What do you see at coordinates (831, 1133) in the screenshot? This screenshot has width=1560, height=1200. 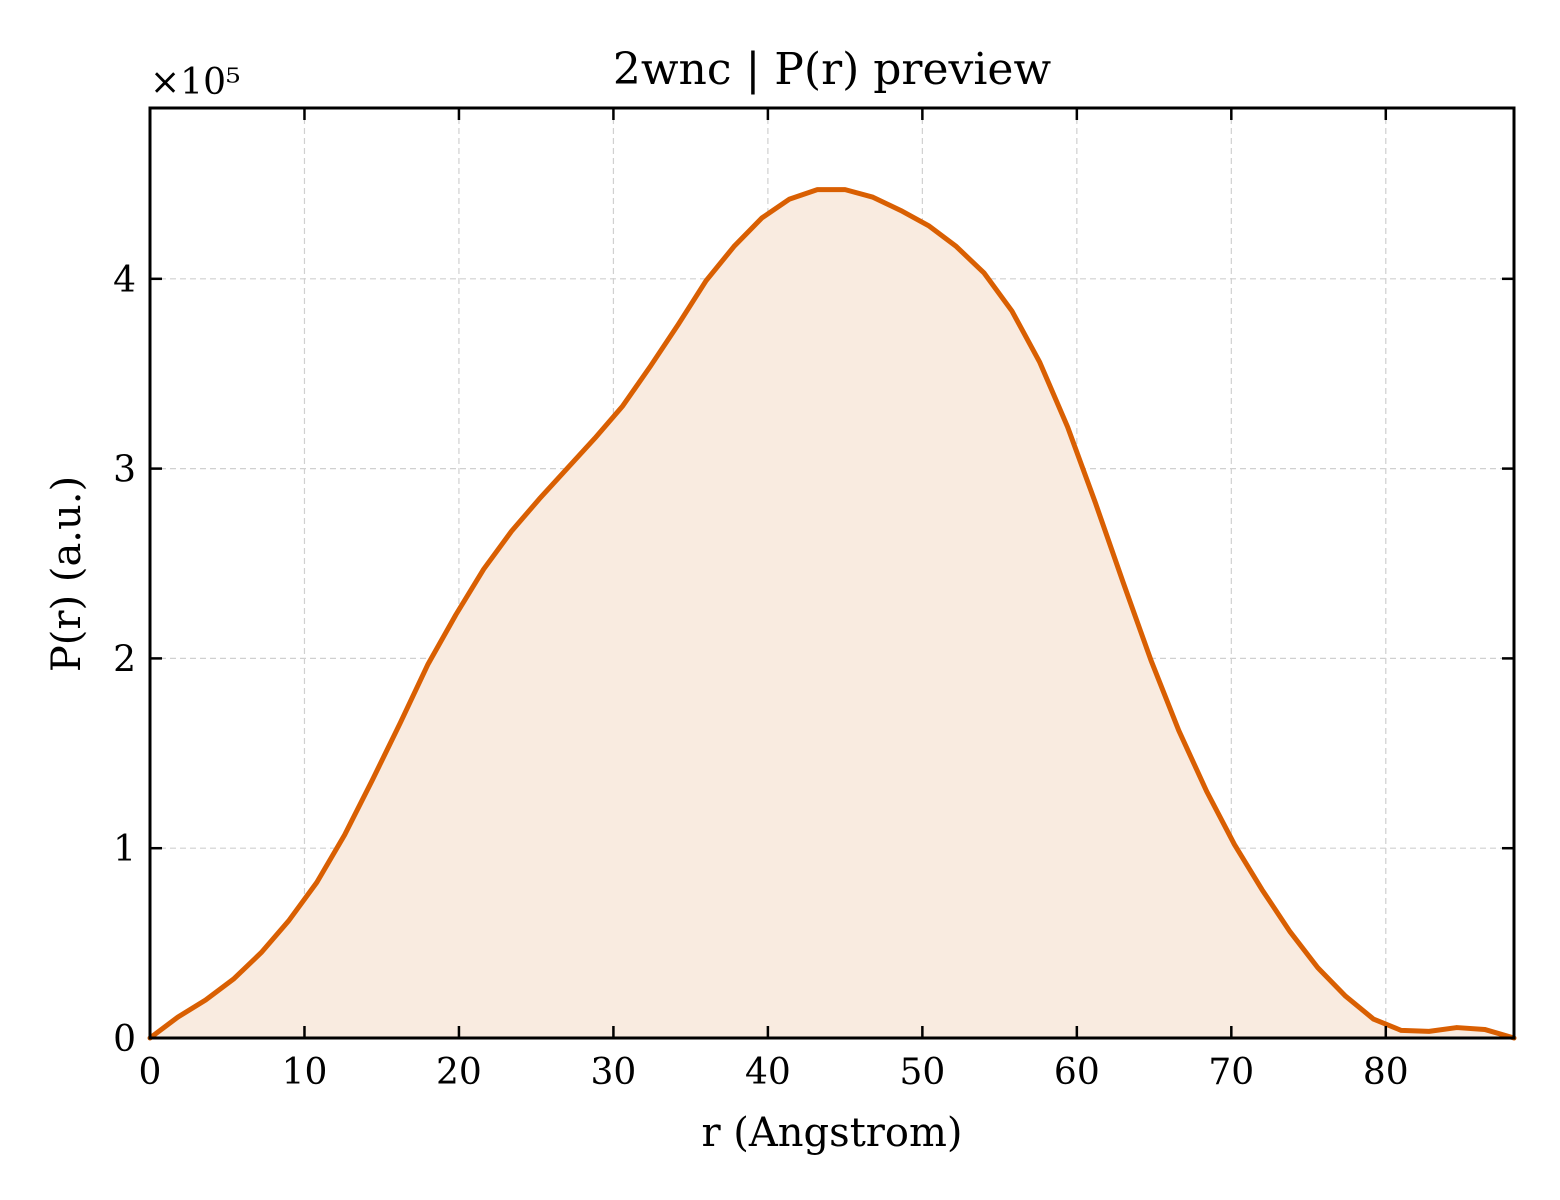 I see `x-axis-label: r (Angstrom)` at bounding box center [831, 1133].